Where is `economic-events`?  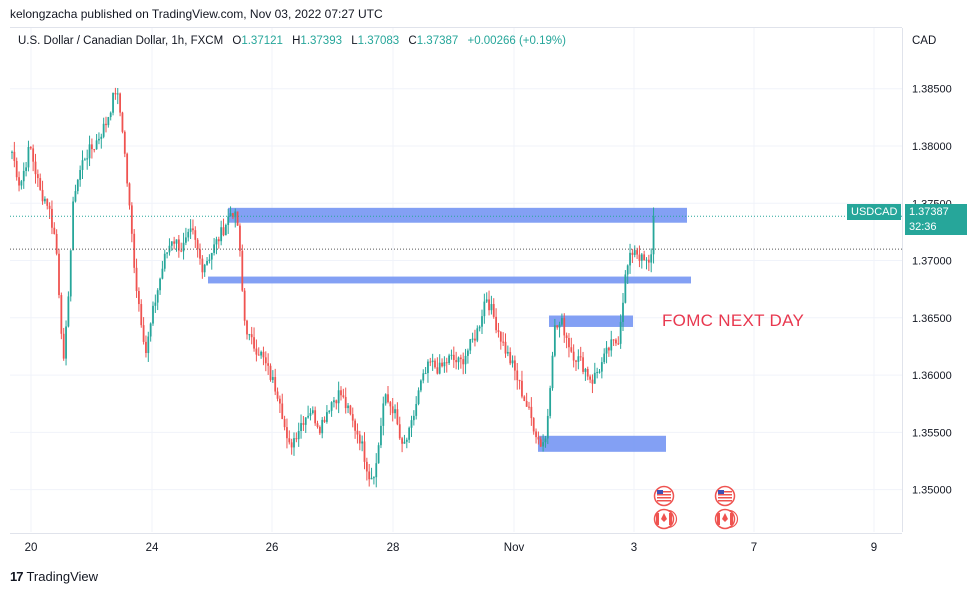
economic-events is located at coordinates (696, 507).